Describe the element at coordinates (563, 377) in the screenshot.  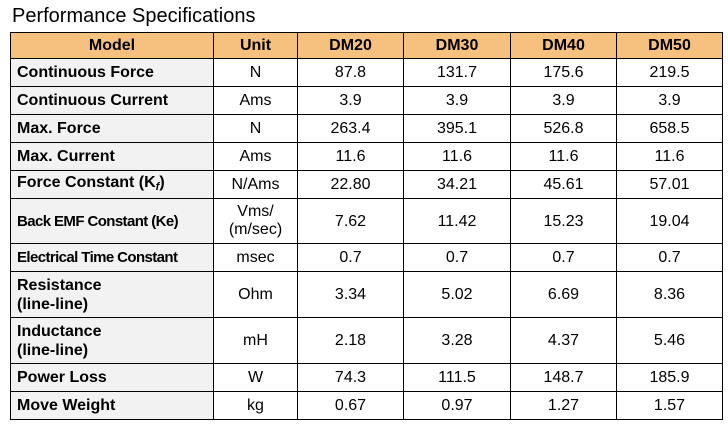
I see `cell-value: 148.7` at that location.